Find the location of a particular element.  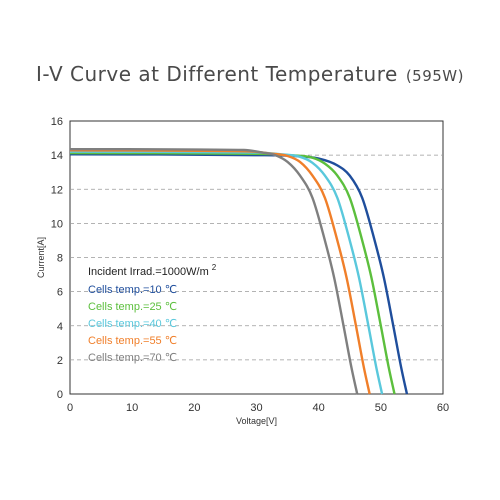

legend-item-5: Cells temp.=70 ℃ is located at coordinates (132, 358).